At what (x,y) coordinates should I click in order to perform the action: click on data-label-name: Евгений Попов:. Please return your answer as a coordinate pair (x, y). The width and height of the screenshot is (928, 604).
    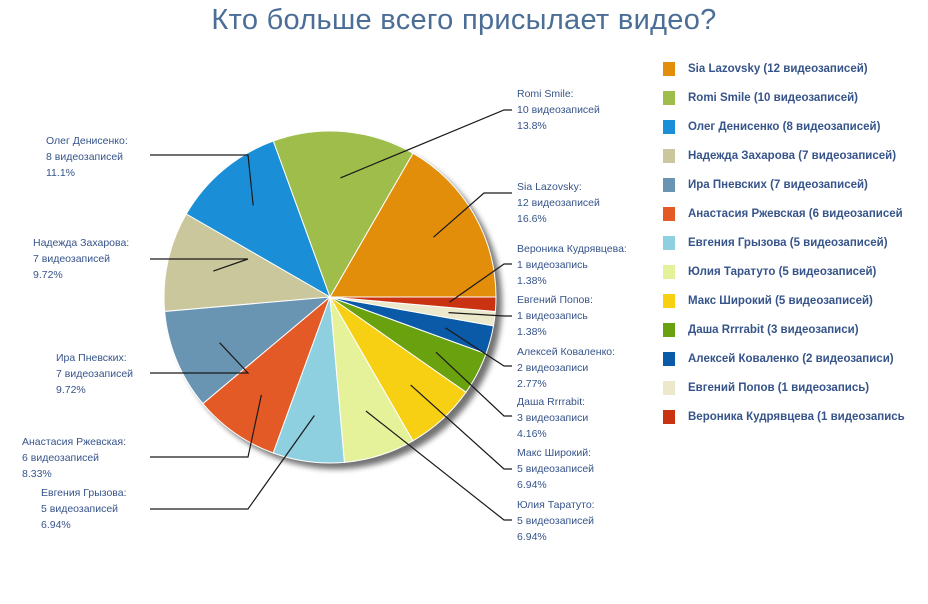
    Looking at the image, I should click on (555, 300).